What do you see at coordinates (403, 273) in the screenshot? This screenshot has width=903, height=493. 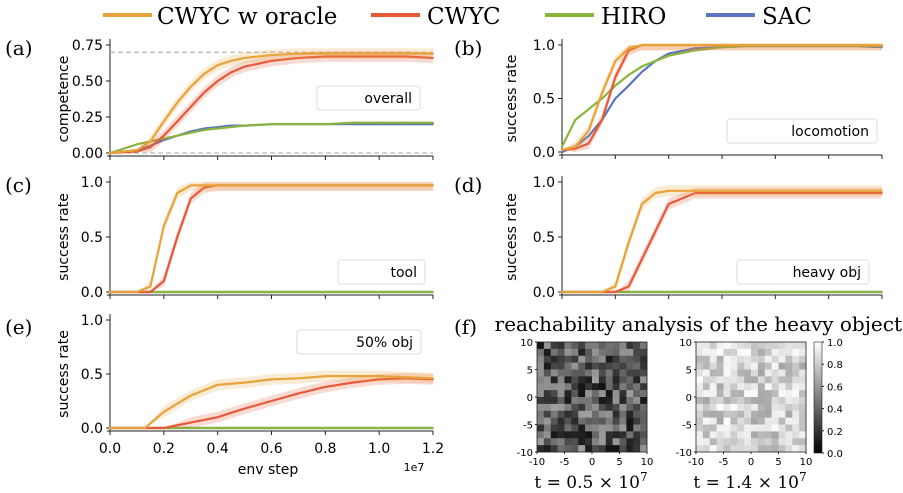 I see `annotation-label: tool` at bounding box center [403, 273].